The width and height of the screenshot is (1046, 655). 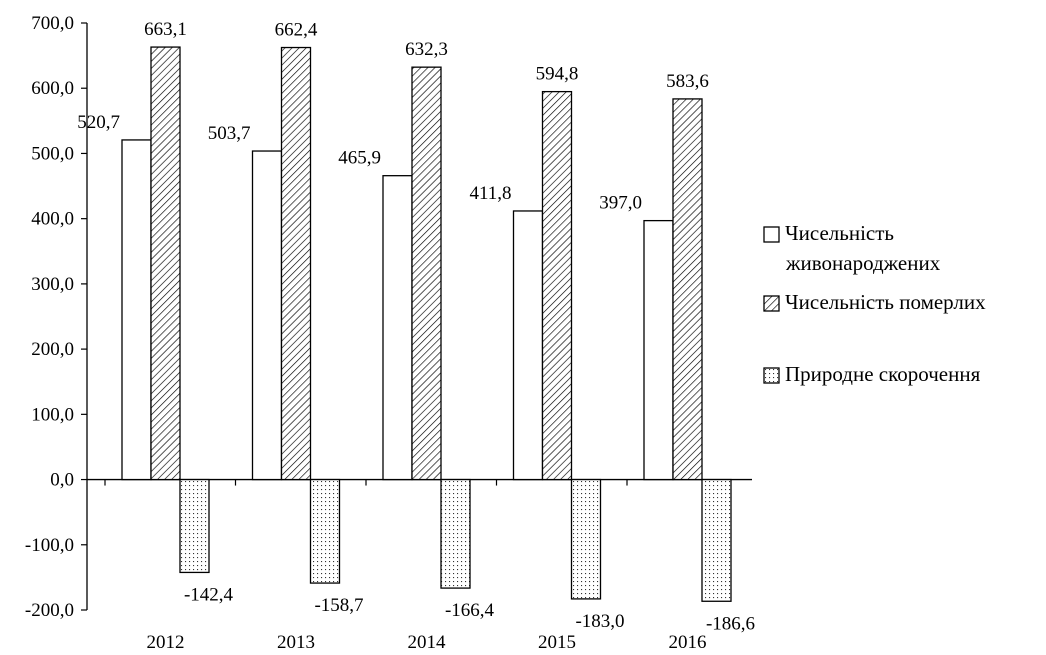 What do you see at coordinates (687, 81) in the screenshot?
I see `data-label: 583,6` at bounding box center [687, 81].